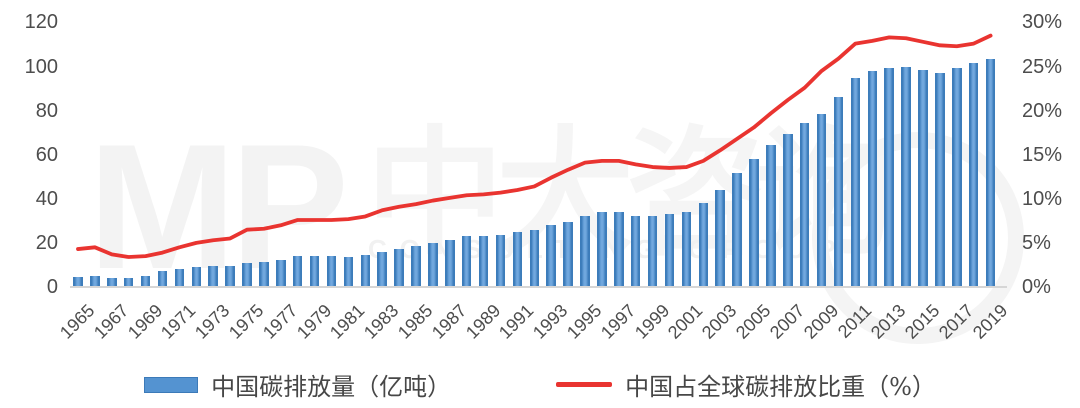  I want to click on bar-1995, so click(585, 251).